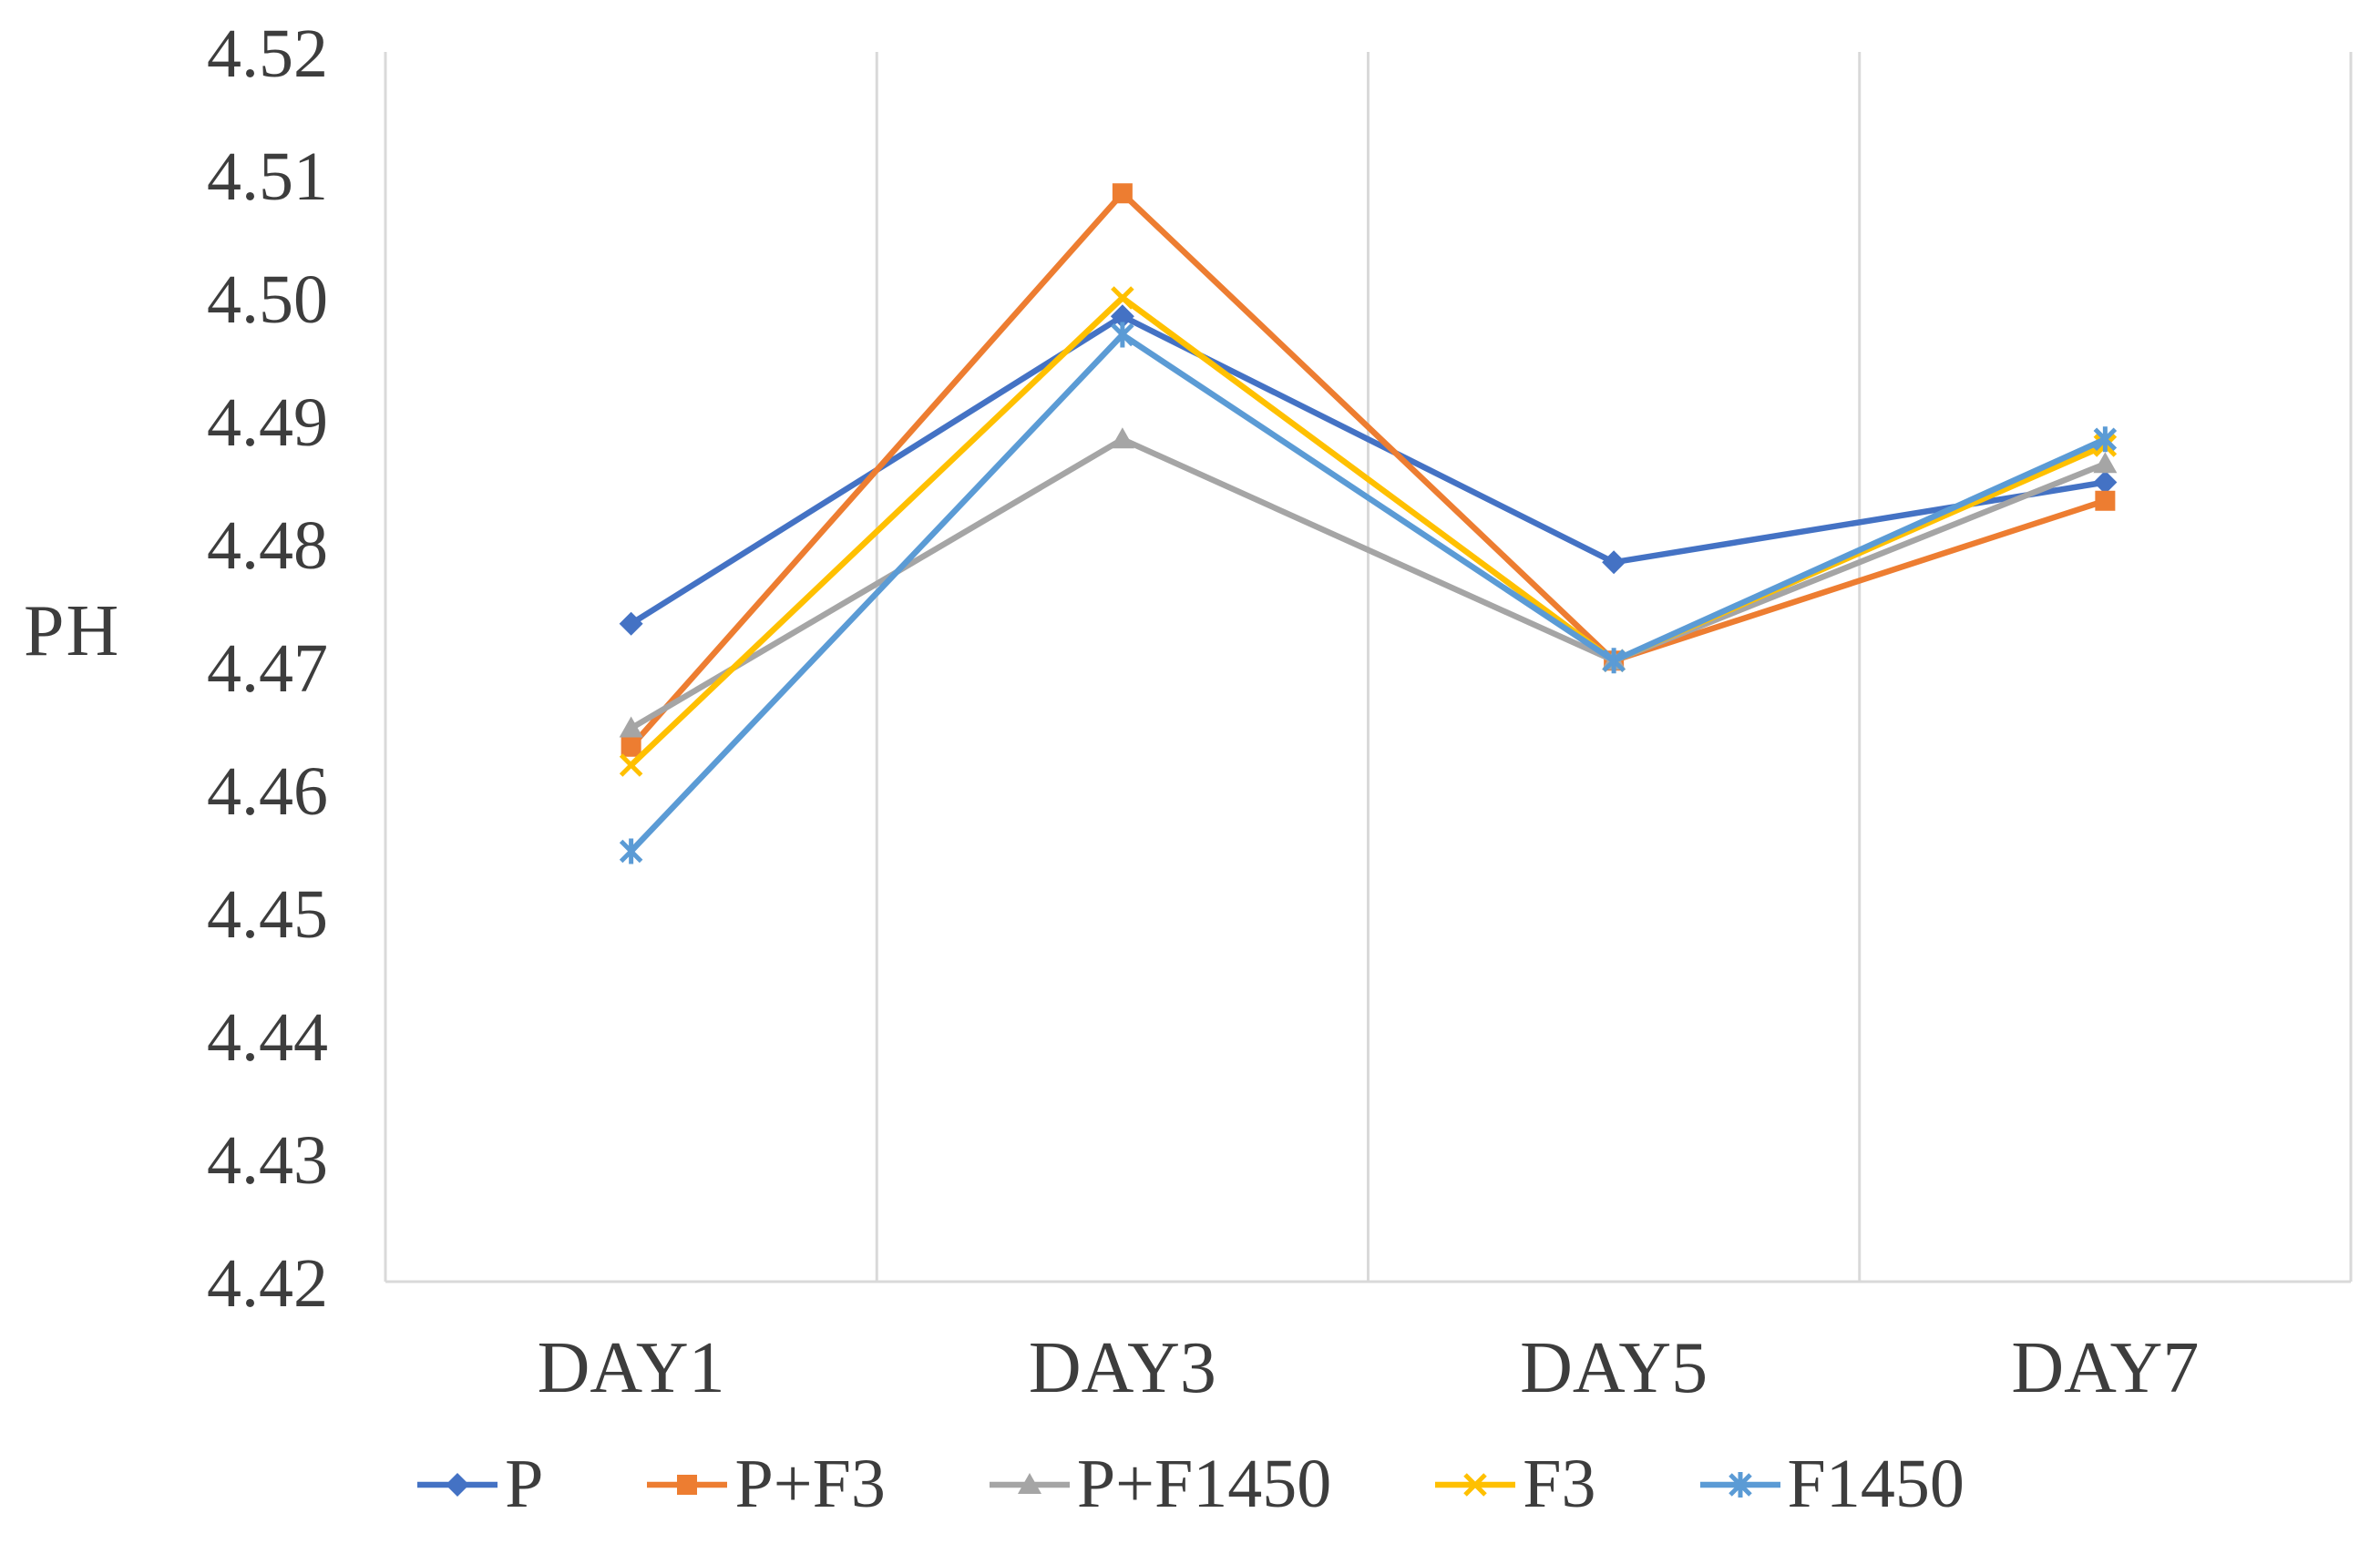 This screenshot has width=2380, height=1554. Describe the element at coordinates (268, 422) in the screenshot. I see `y-tick-label: 4.49` at that location.